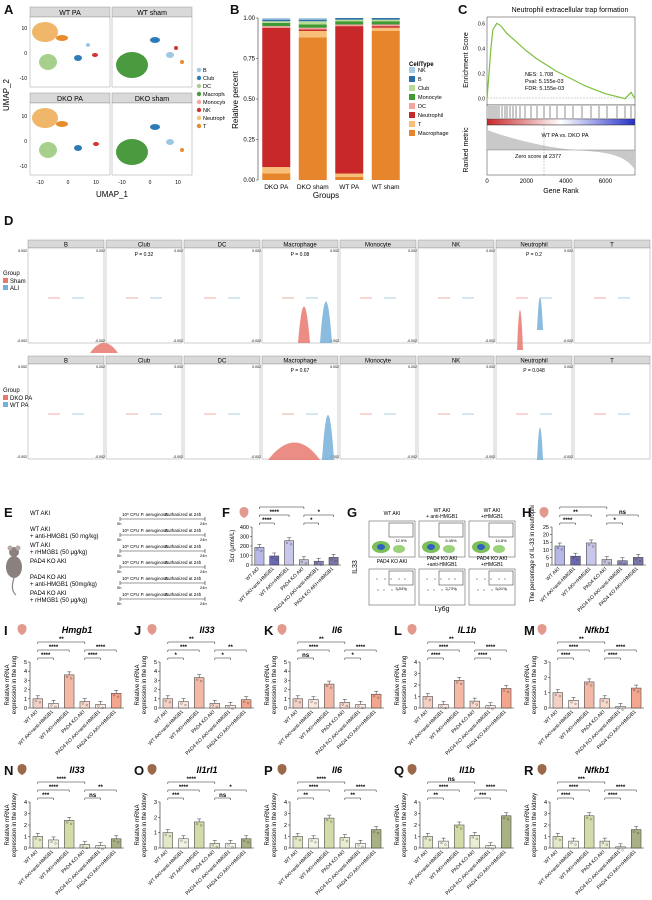  What do you see at coordinates (533, 362) in the screenshot?
I see `facet-title: Neutrophil` at bounding box center [533, 362].